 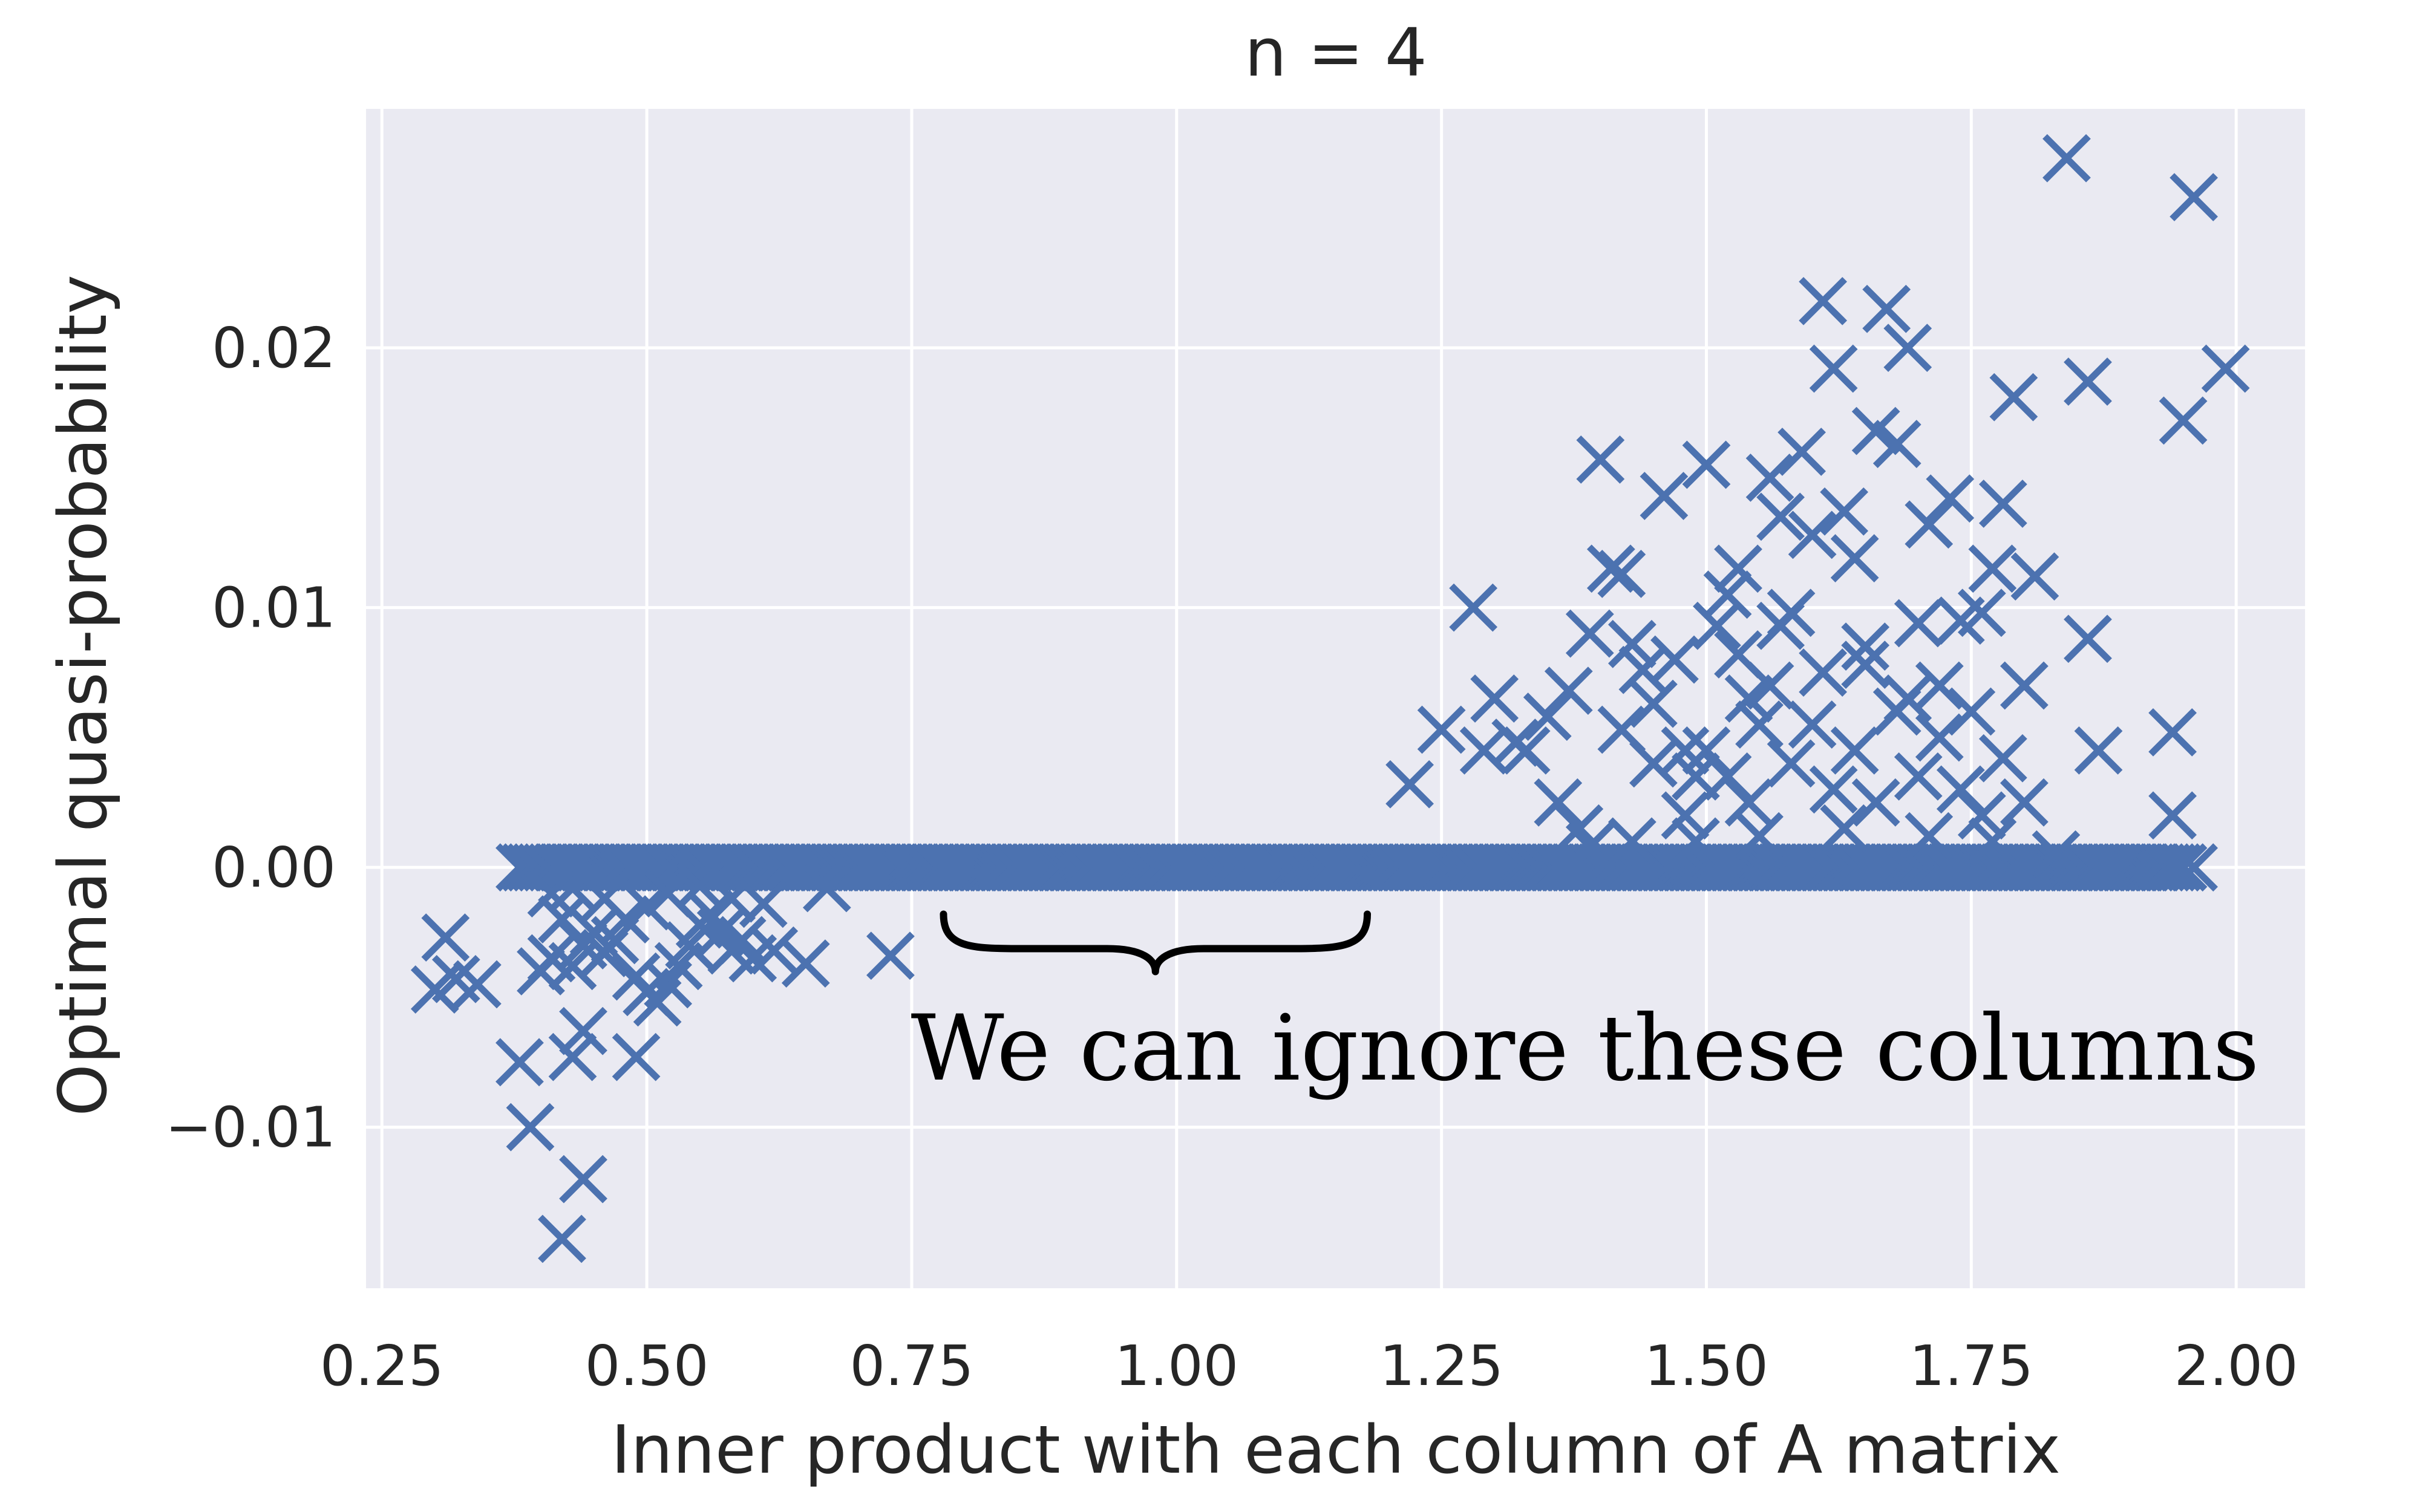 What do you see at coordinates (83, 695) in the screenshot?
I see `y-axis-label: Optimal quasi-probability` at bounding box center [83, 695].